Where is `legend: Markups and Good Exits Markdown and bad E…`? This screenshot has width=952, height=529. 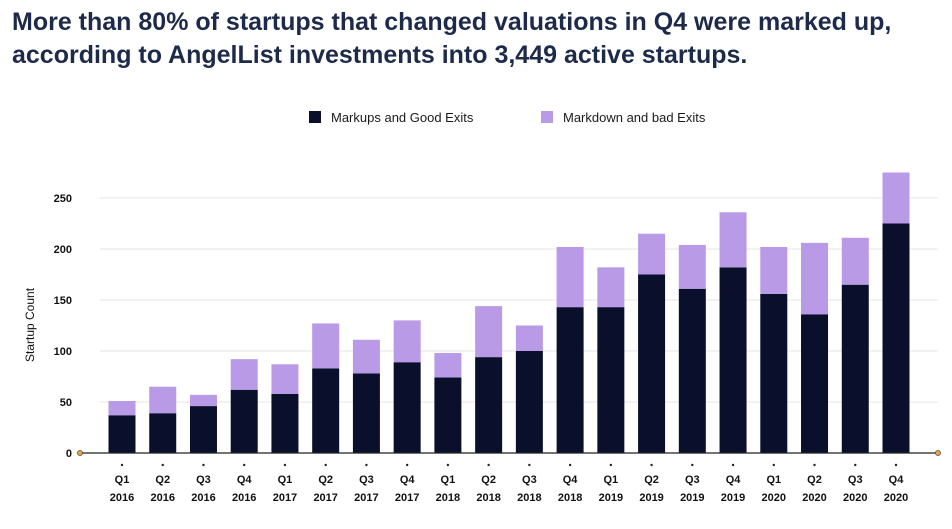 legend: Markups and Good Exits Markdown and bad E… is located at coordinates (507, 117).